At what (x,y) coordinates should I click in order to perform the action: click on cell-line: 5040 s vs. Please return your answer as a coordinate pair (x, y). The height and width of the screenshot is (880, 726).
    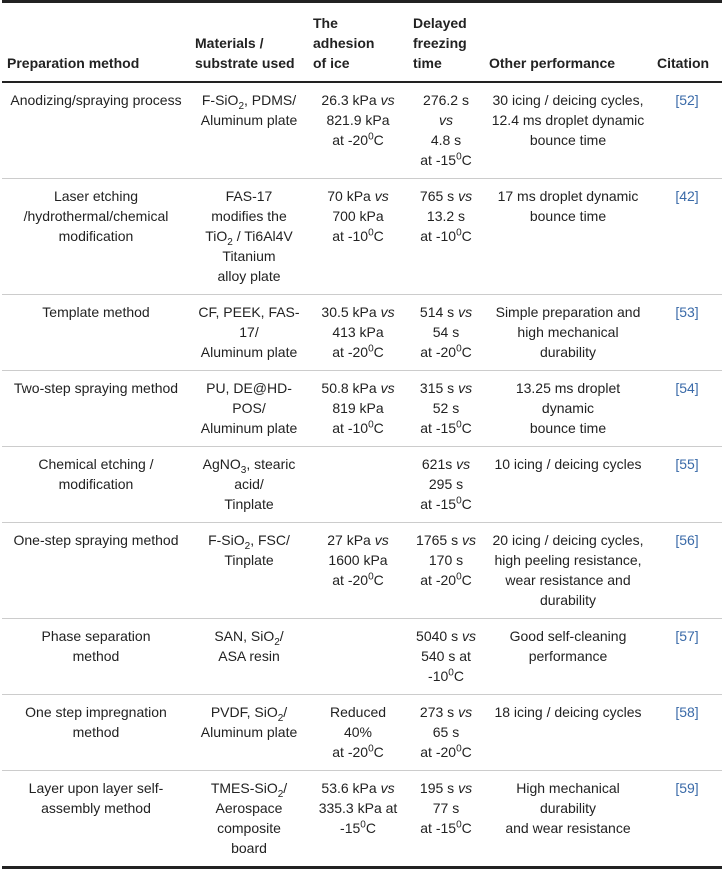
    Looking at the image, I should click on (446, 636).